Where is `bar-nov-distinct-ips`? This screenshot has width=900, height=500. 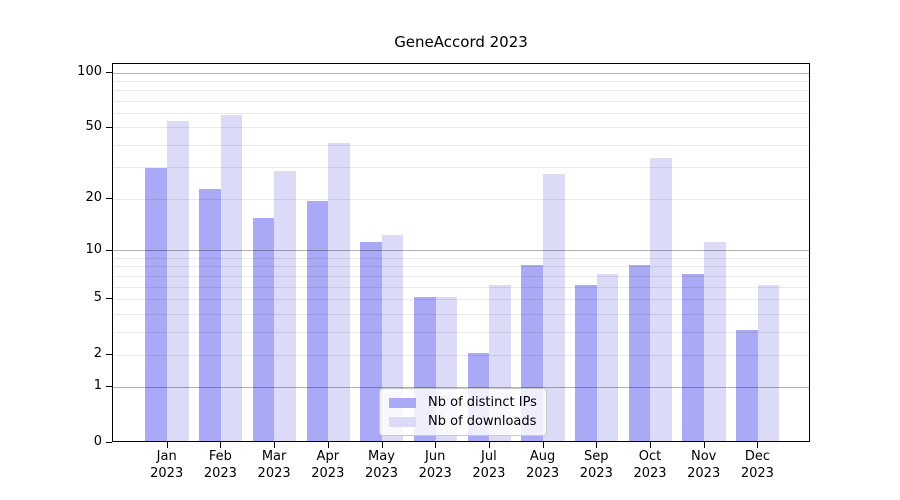
bar-nov-distinct-ips is located at coordinates (693, 357).